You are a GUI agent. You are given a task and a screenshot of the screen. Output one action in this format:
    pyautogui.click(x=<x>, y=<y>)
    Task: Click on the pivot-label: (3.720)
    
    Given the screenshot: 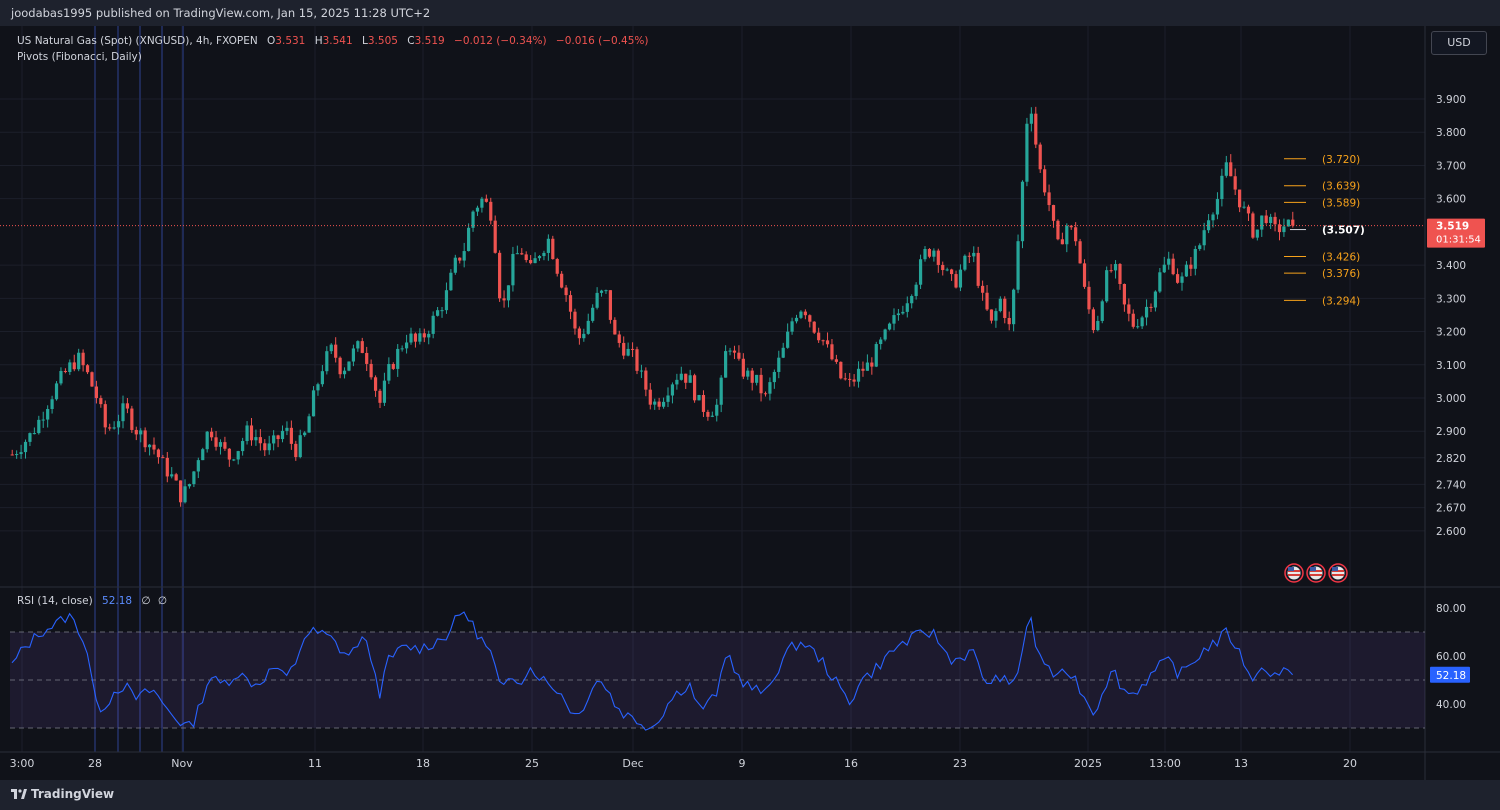 What is the action you would take?
    pyautogui.click(x=1341, y=160)
    